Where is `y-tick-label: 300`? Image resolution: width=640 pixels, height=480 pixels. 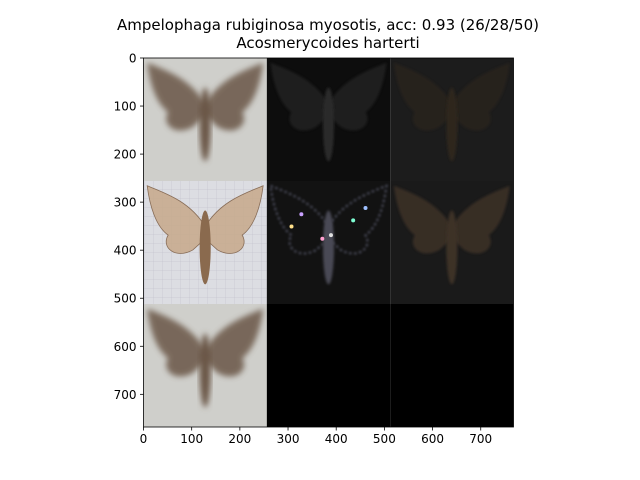 y-tick-label: 300 is located at coordinates (125, 203).